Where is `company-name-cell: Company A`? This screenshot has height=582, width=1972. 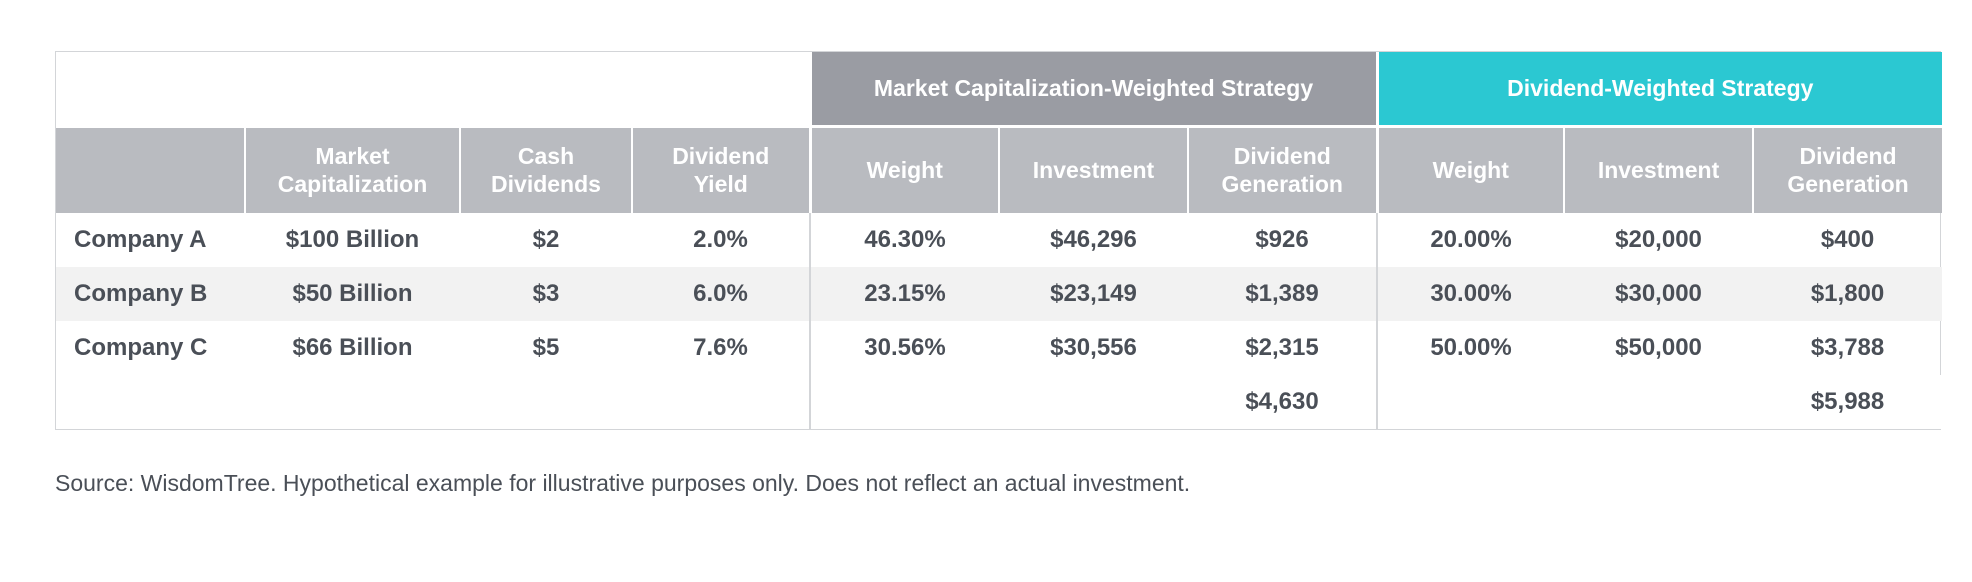 company-name-cell: Company A is located at coordinates (140, 239).